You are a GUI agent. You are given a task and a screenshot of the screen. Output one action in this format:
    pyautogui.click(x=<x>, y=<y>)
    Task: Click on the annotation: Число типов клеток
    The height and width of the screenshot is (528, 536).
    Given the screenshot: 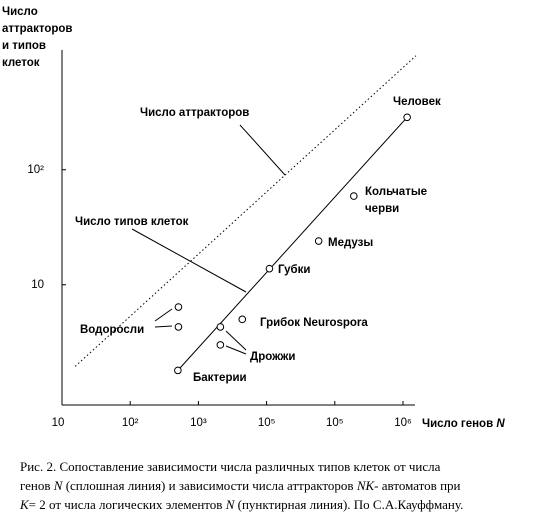 What is the action you would take?
    pyautogui.click(x=132, y=222)
    